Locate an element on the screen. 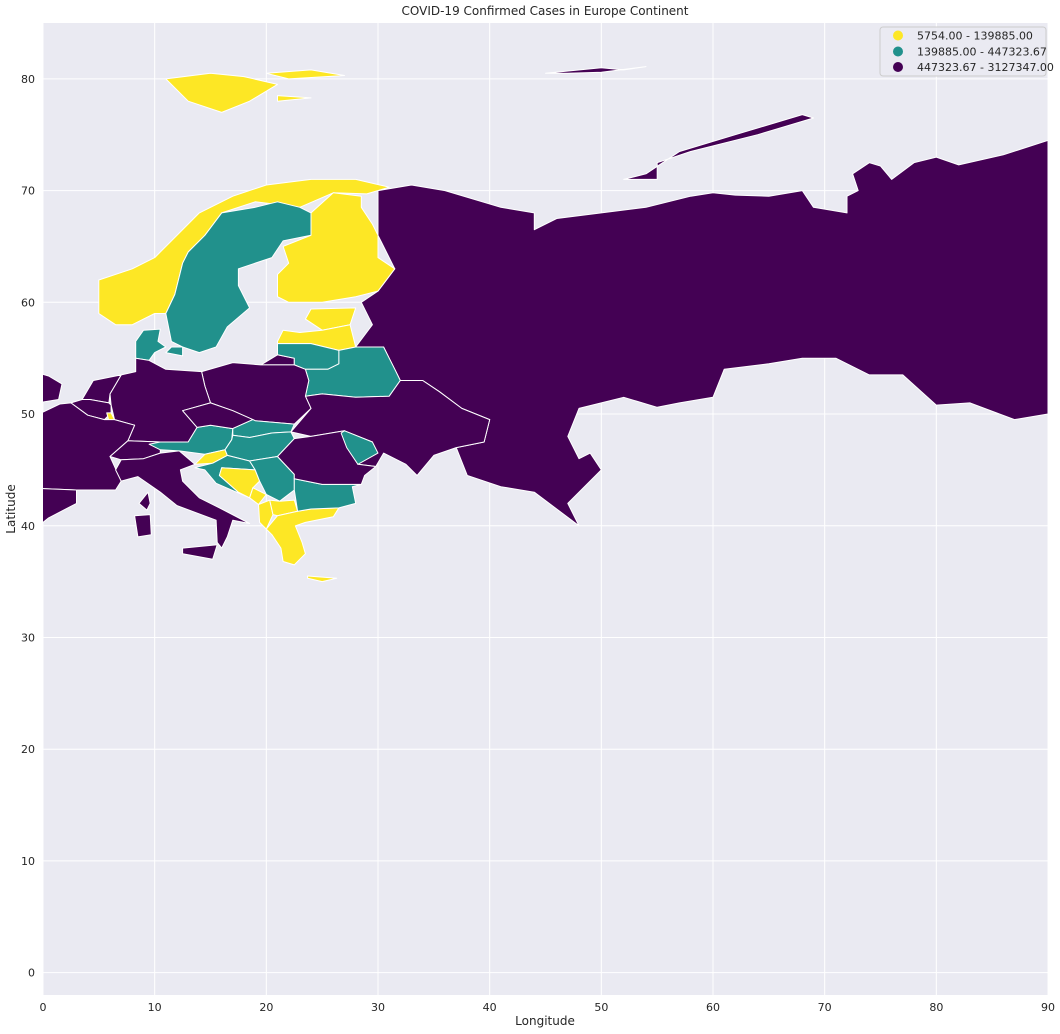 The image size is (1060, 1034). legend-marker-mid is located at coordinates (898, 51).